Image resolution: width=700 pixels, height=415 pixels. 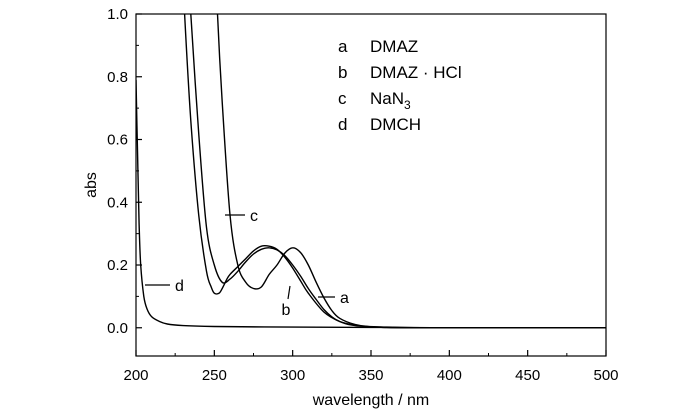 I want to click on y-tick-label: 1.0, so click(x=117, y=14).